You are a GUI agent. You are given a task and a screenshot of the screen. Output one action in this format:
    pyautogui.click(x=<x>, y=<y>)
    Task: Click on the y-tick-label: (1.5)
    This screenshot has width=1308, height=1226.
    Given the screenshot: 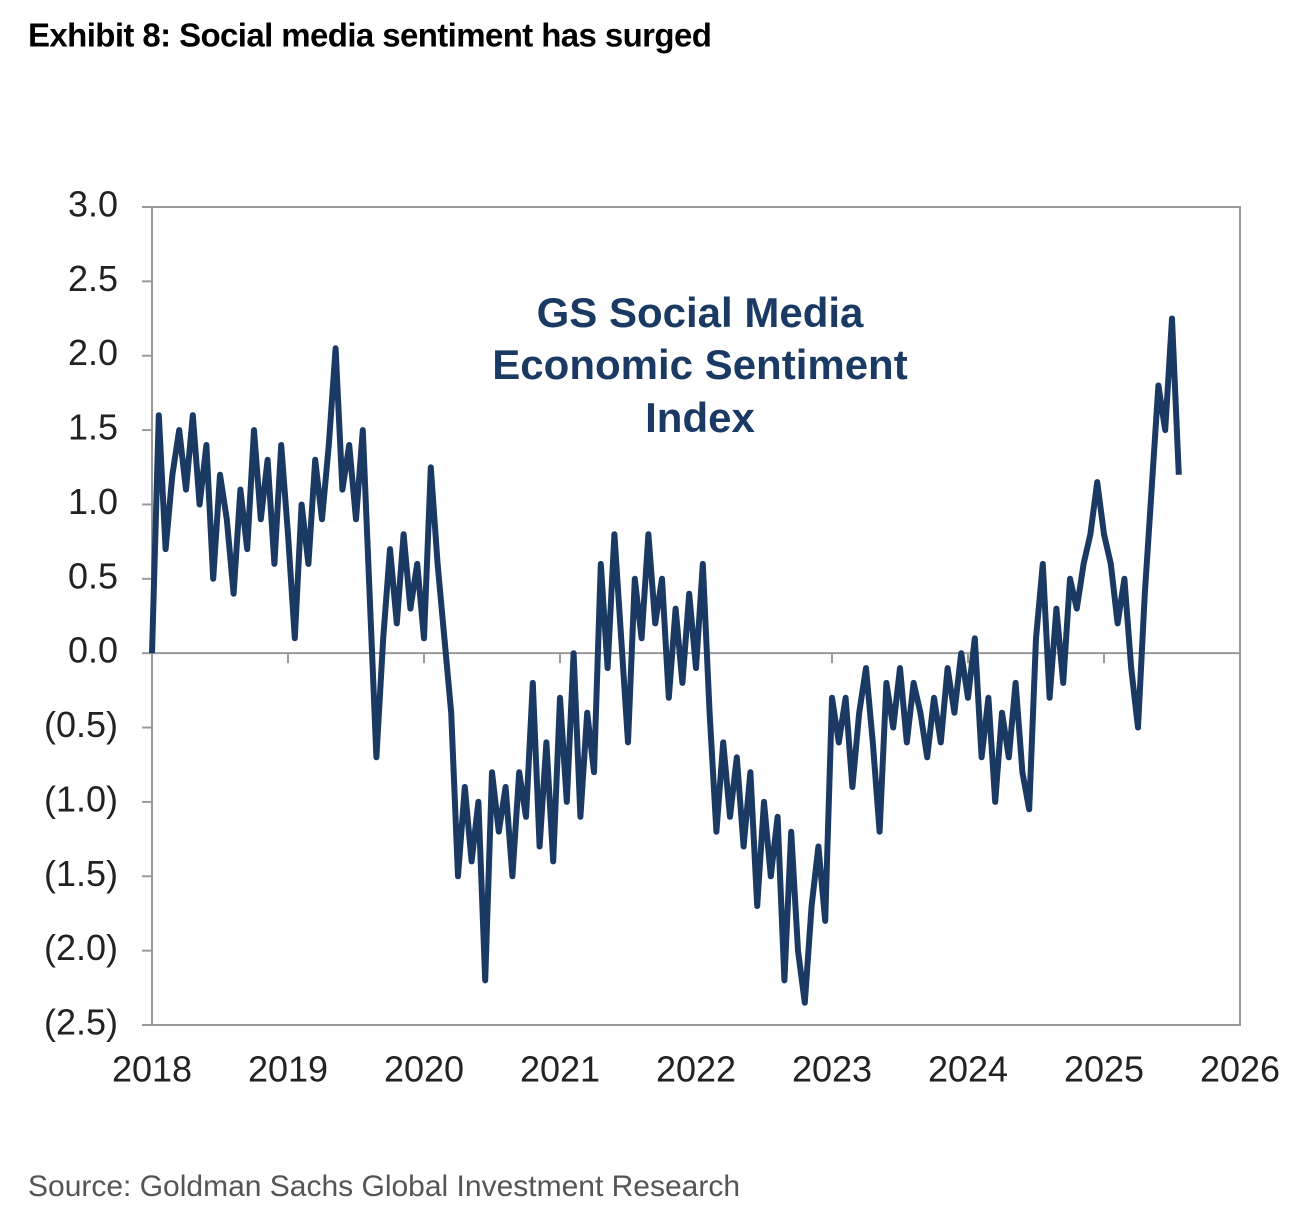 What is the action you would take?
    pyautogui.click(x=81, y=873)
    